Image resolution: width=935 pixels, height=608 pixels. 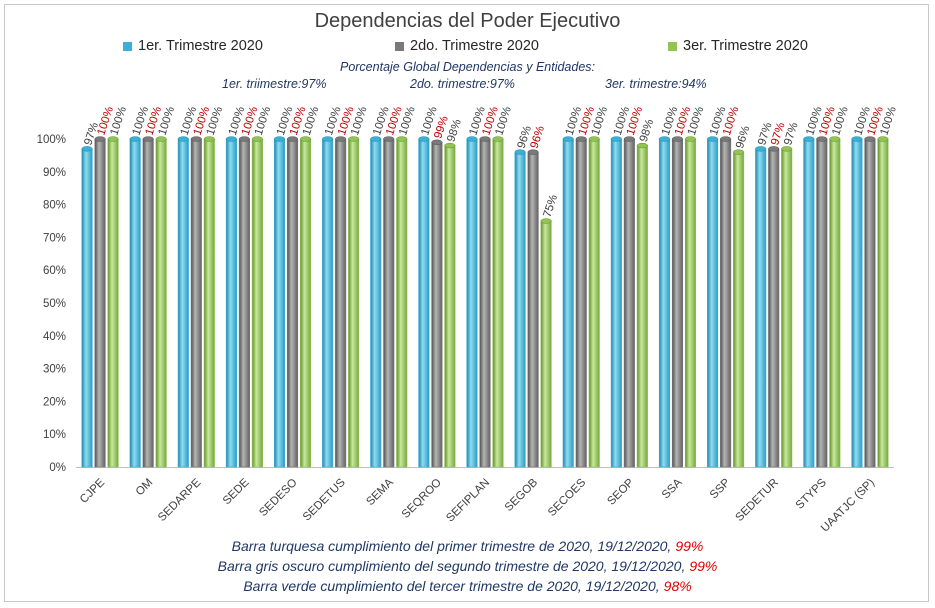 I want to click on legend-item-q3: 3er. Trimestre 2020, so click(x=738, y=46).